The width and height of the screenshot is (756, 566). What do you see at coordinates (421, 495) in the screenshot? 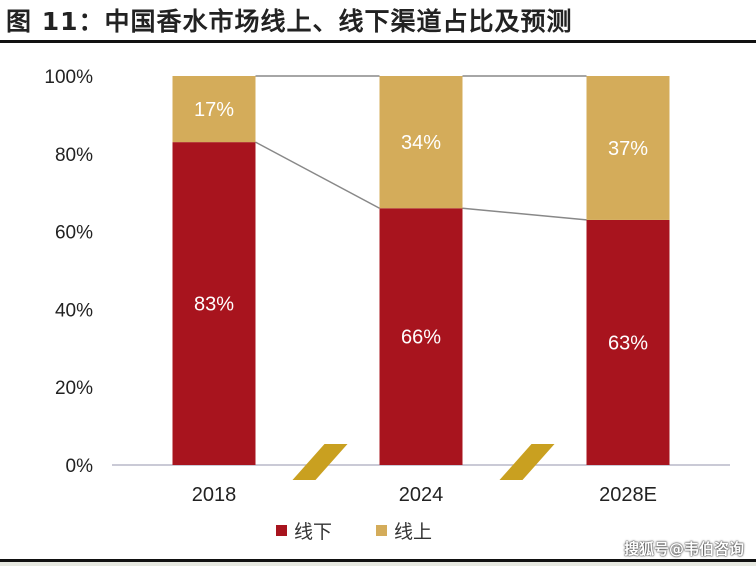
I see `x-tick-label: 2024` at bounding box center [421, 495].